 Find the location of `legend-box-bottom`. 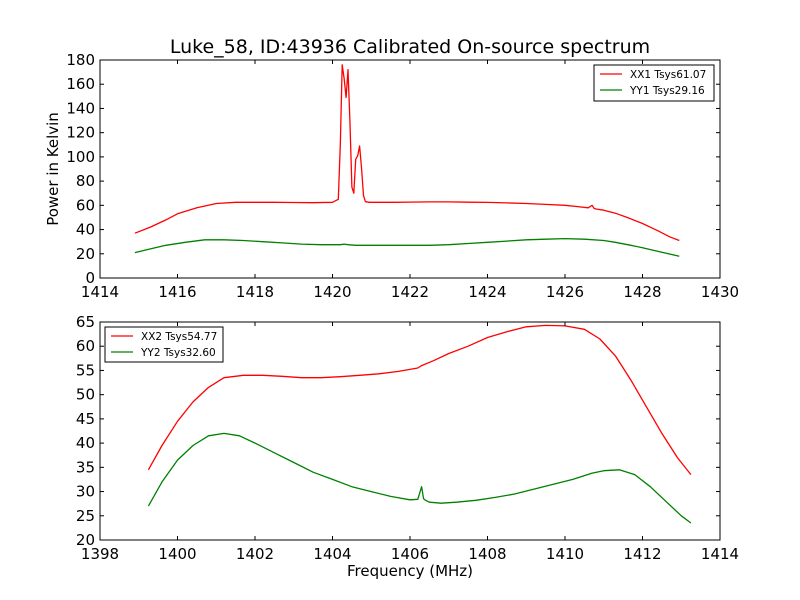

legend-box-bottom is located at coordinates (164, 344).